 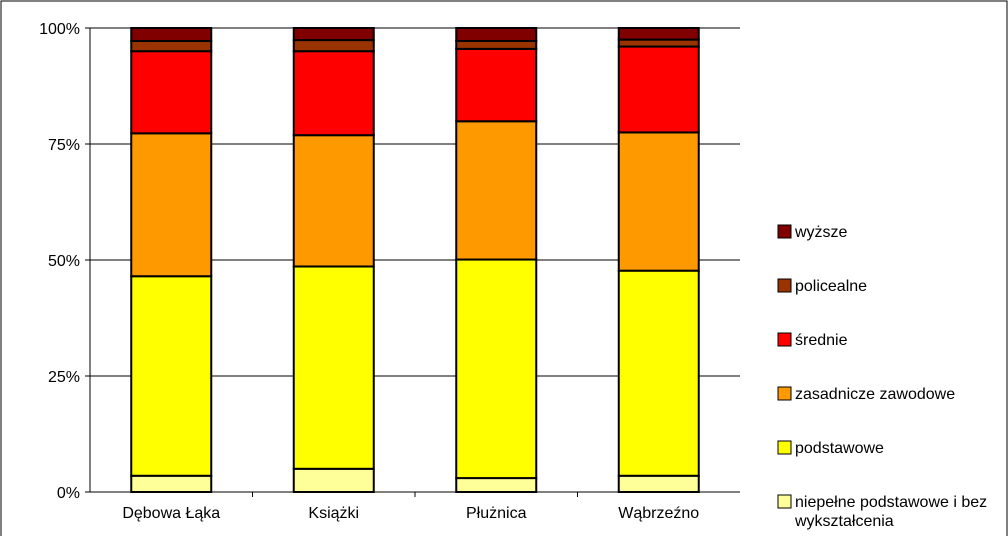 What do you see at coordinates (839, 448) in the screenshot?
I see `legend-label: podstawowe` at bounding box center [839, 448].